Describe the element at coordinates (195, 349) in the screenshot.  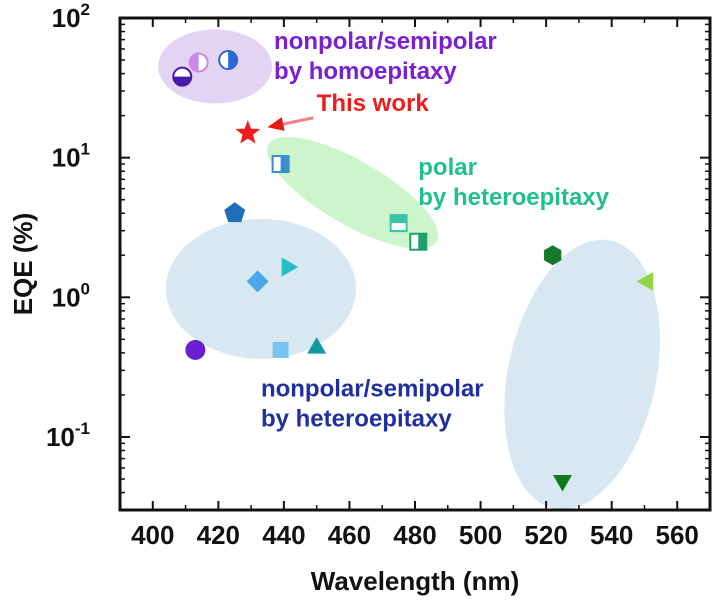
I see `data-point-circle` at that location.